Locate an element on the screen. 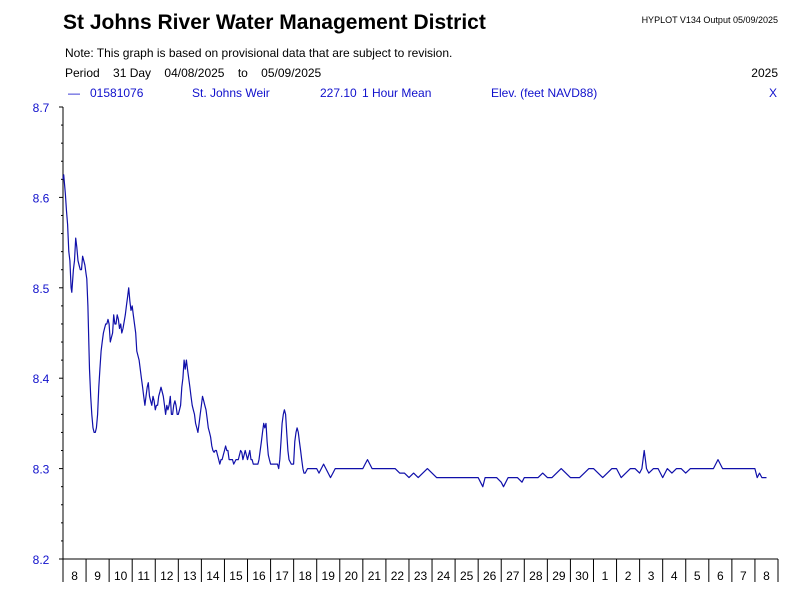  x-tick-label: 28 is located at coordinates (536, 576).